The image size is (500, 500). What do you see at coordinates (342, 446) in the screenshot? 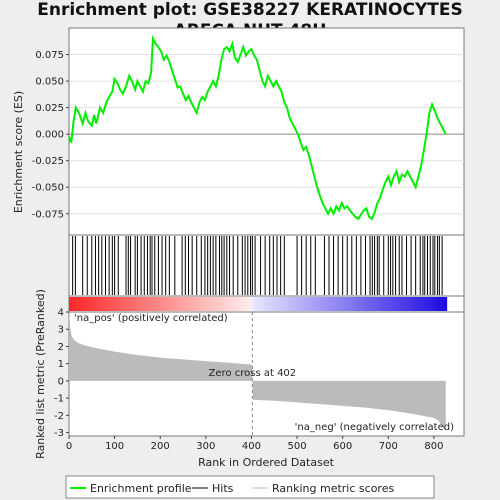
I see `xtick-label: 600` at bounding box center [342, 446].